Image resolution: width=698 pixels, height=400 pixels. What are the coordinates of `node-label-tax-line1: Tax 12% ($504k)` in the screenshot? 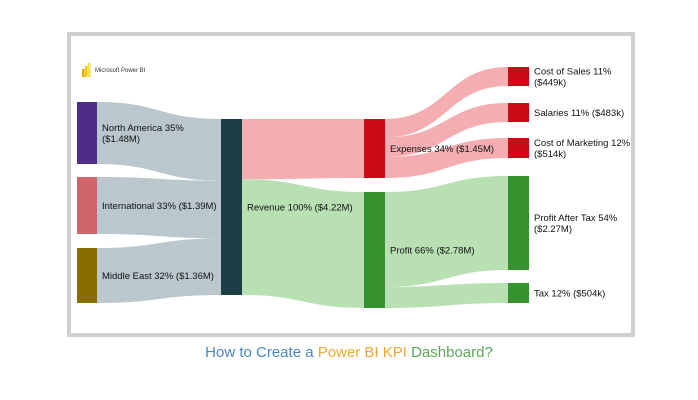 It's located at (569, 294).